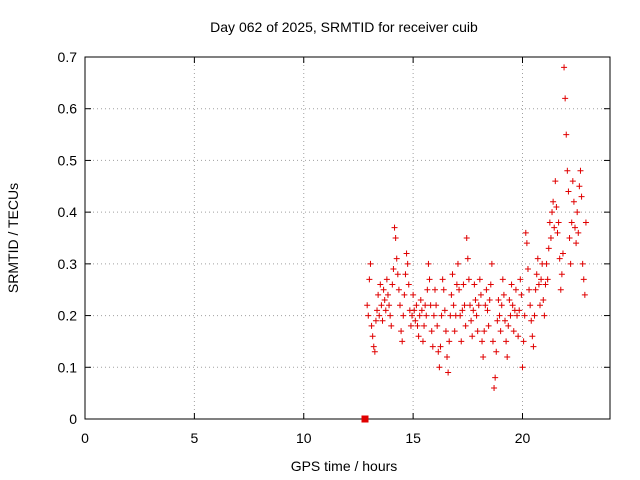  What do you see at coordinates (523, 438) in the screenshot?
I see `x-tick-label: 20` at bounding box center [523, 438].